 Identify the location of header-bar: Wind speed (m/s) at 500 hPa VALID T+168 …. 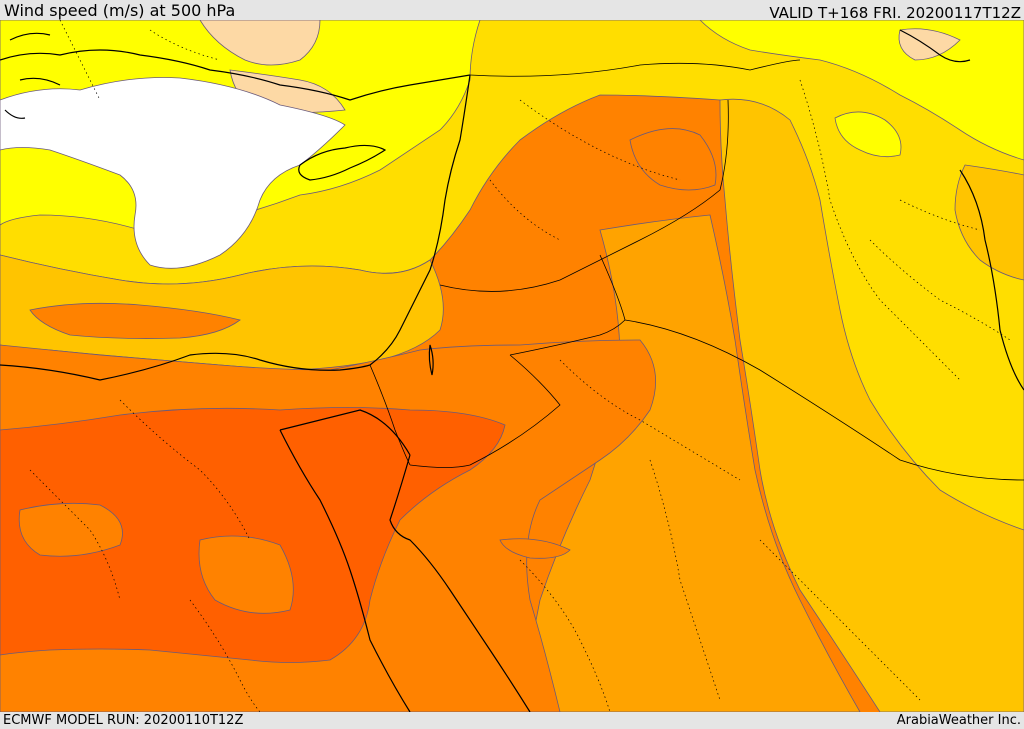
(512, 11).